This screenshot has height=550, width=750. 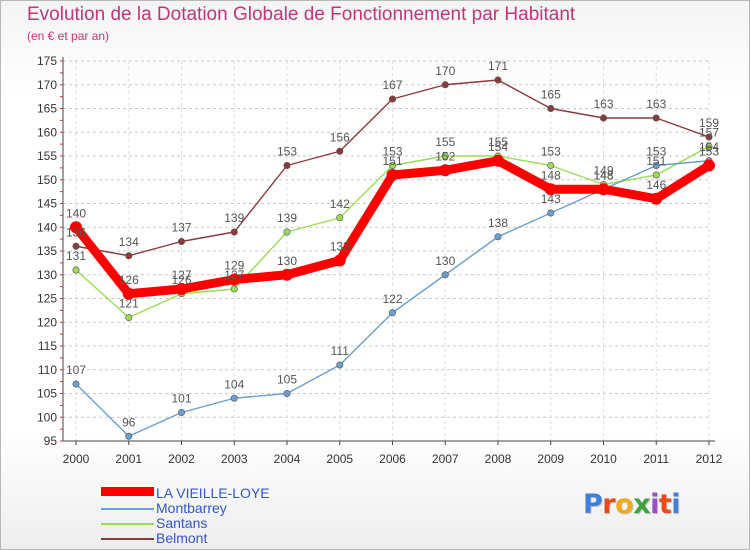 What do you see at coordinates (709, 152) in the screenshot?
I see `data-label-0: 153` at bounding box center [709, 152].